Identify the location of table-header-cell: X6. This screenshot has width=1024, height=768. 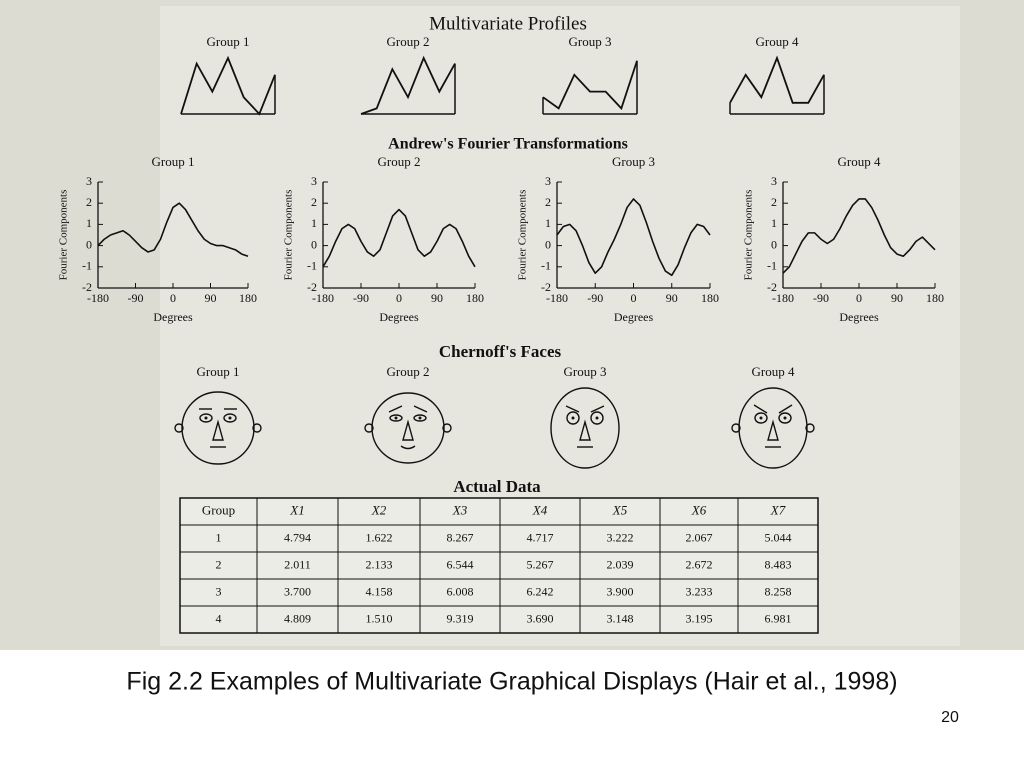
(699, 509).